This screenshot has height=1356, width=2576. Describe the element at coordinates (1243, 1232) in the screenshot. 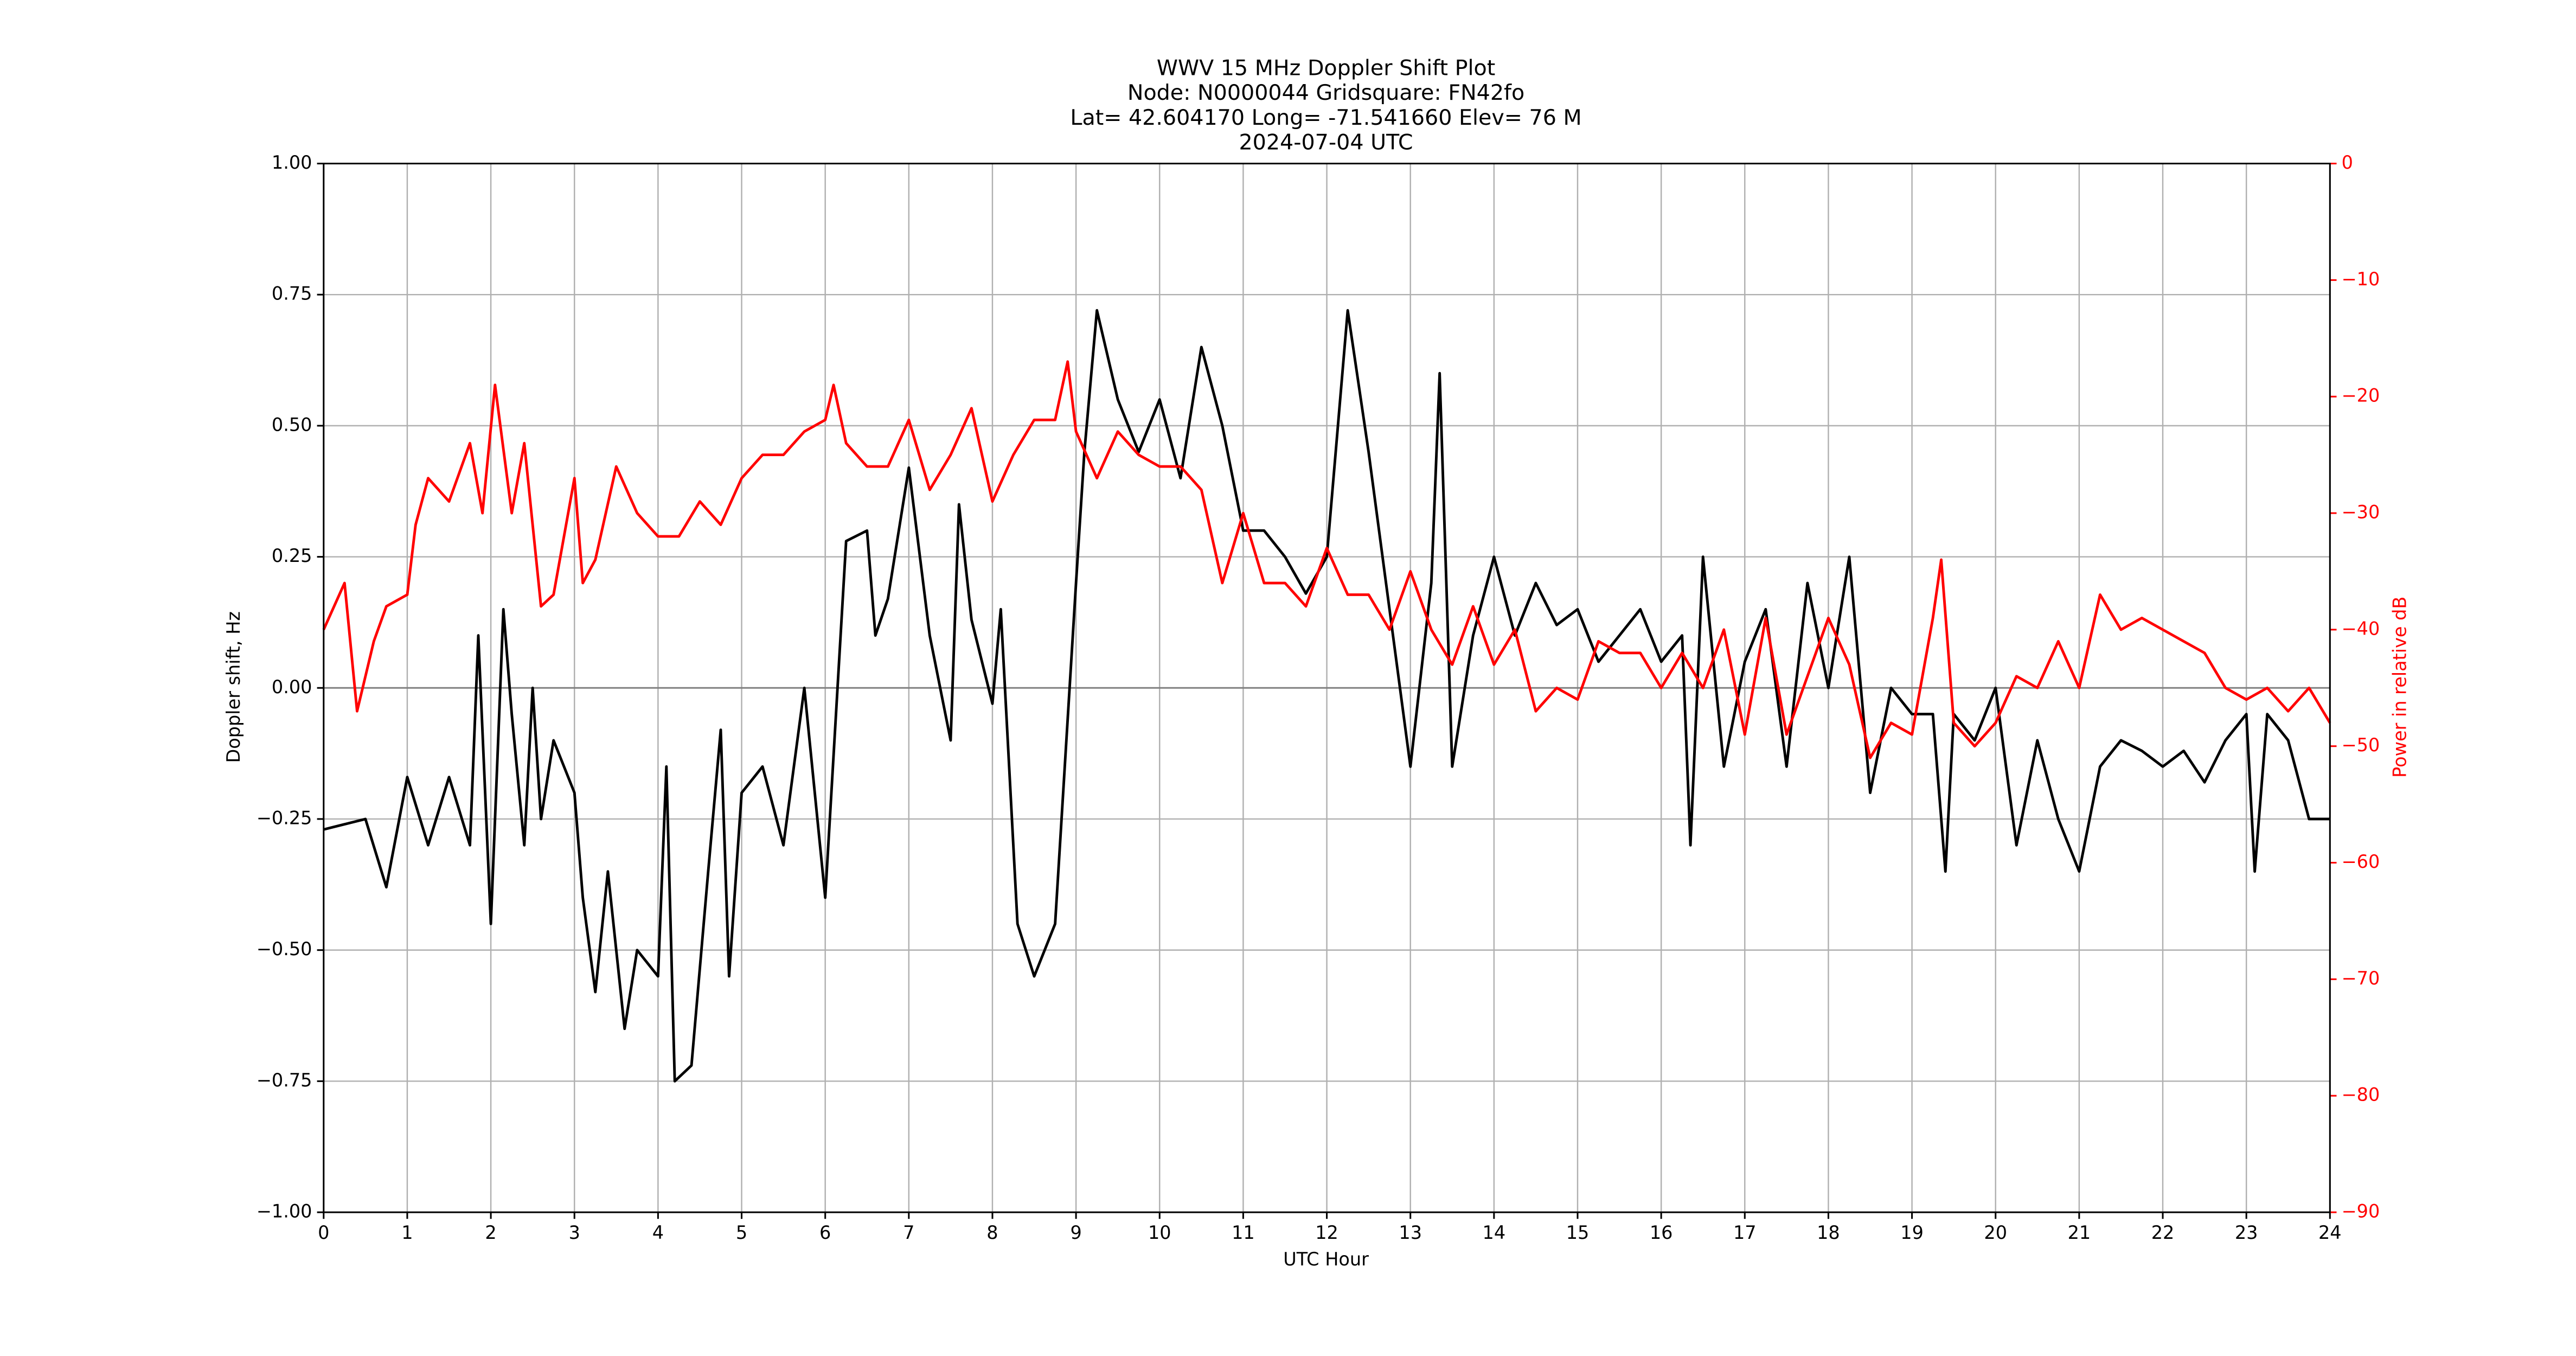

I see `x-tick-label: 11` at that location.